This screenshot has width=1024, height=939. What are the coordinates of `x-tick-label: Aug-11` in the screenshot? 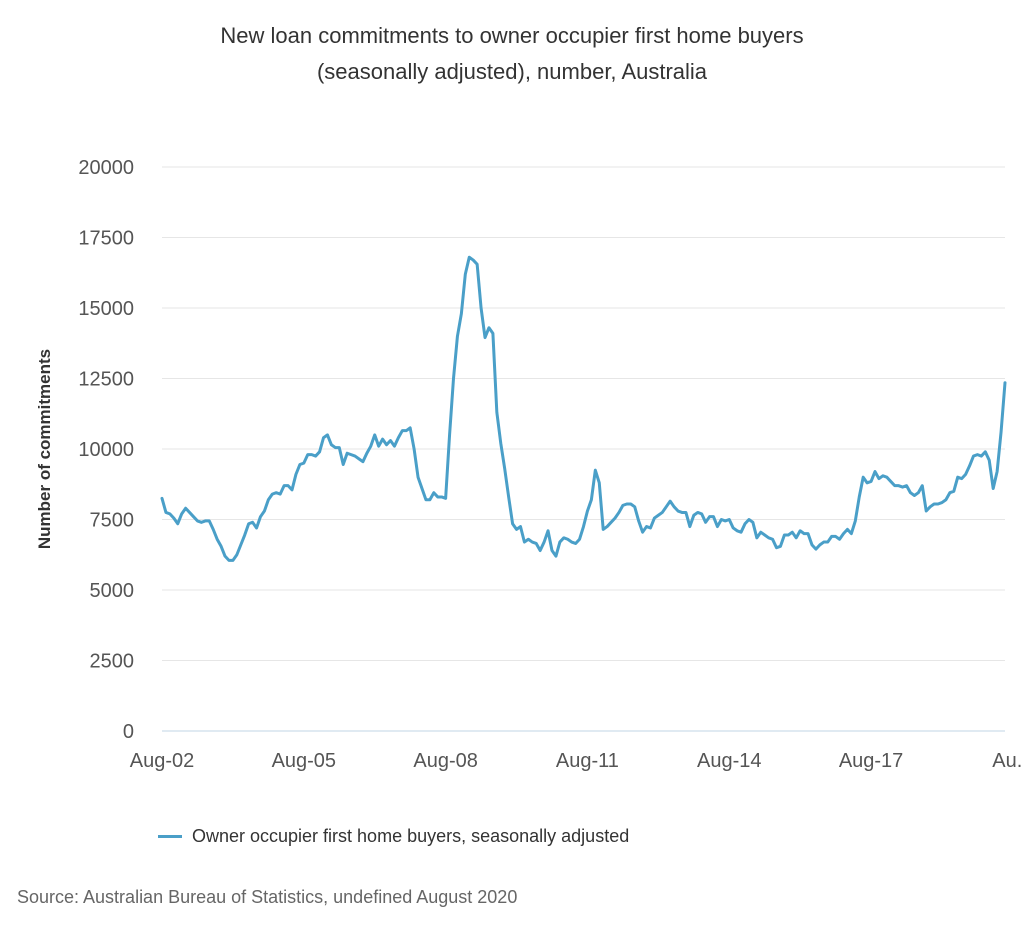 It's located at (587, 761).